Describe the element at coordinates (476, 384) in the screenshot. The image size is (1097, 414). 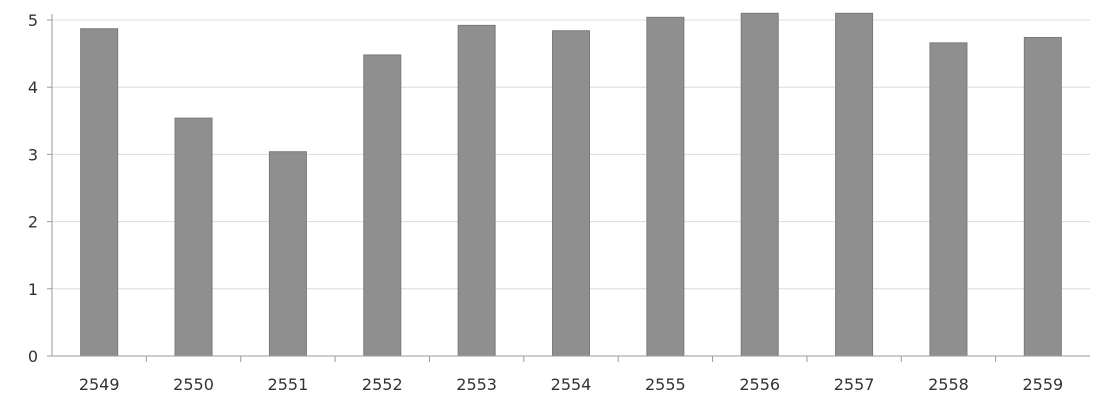
I see `x-tick-label: 2553` at that location.